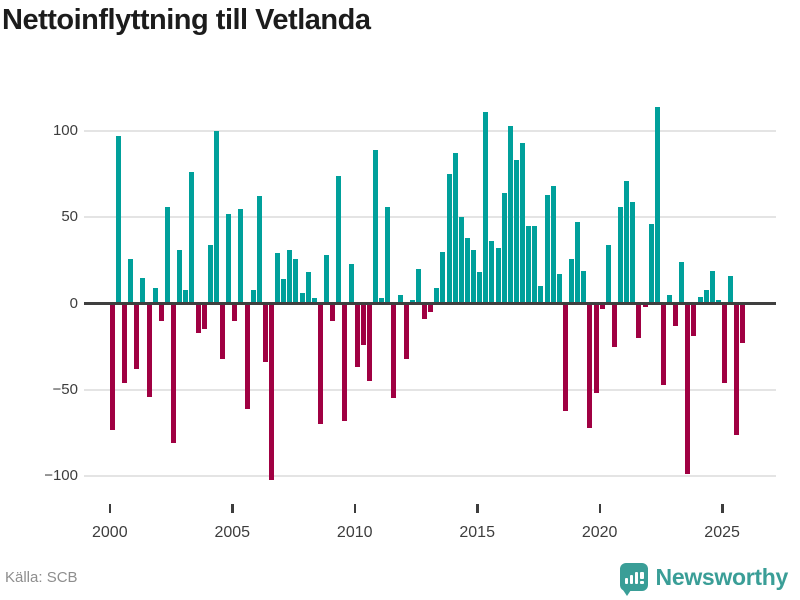 This screenshot has height=600, width=800. Describe the element at coordinates (186, 20) in the screenshot. I see `chart-title: Nettoinflyttning till Vetlanda` at that location.